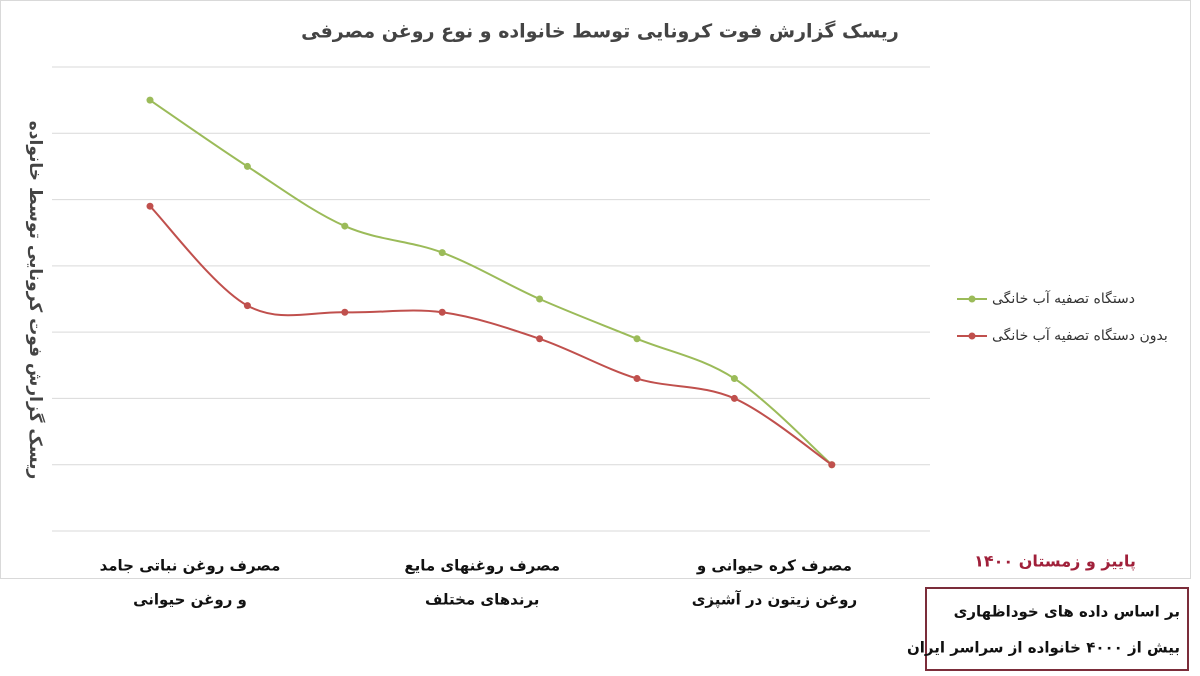 Image resolution: width=1200 pixels, height=676 pixels. Describe the element at coordinates (35, 300) in the screenshot. I see `y-axis-title: ریسک گزارش فوت کرونایی توسط خانواده` at that location.